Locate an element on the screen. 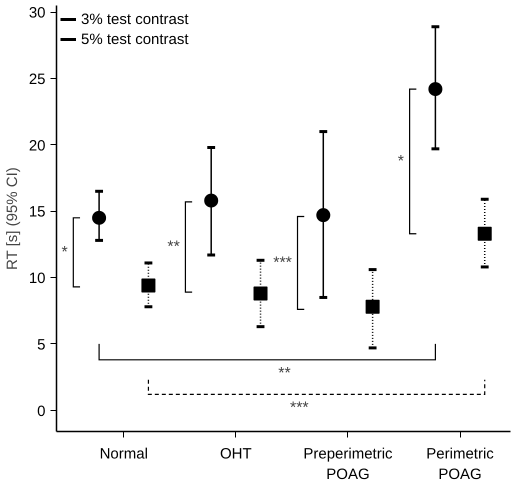 The height and width of the screenshot is (485, 520). legend-label: 3% test contrast is located at coordinates (135, 19).